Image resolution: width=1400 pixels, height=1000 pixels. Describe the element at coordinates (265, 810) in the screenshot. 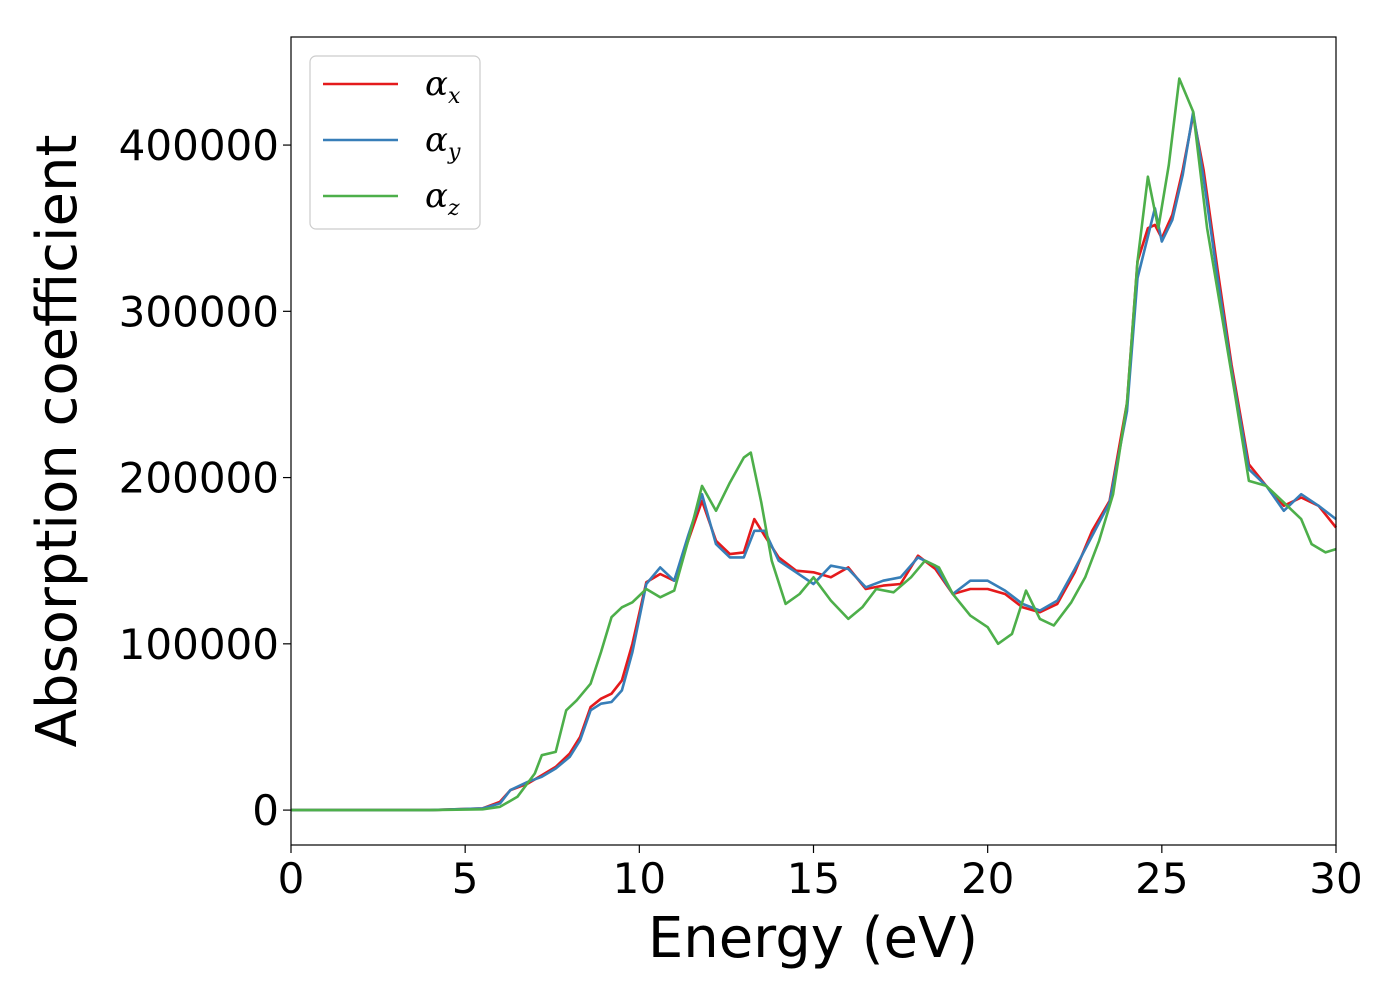

I see `y-tick-label: 0` at that location.